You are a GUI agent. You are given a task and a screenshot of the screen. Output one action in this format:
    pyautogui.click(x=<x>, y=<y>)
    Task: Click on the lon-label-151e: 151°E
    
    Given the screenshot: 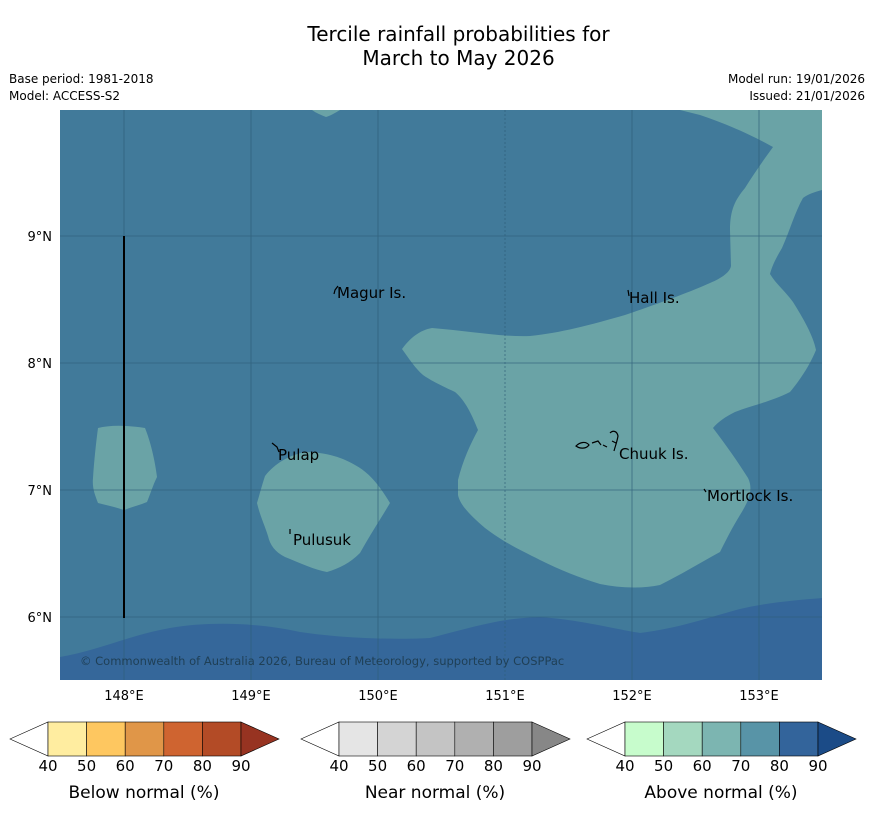 What is the action you would take?
    pyautogui.click(x=505, y=696)
    